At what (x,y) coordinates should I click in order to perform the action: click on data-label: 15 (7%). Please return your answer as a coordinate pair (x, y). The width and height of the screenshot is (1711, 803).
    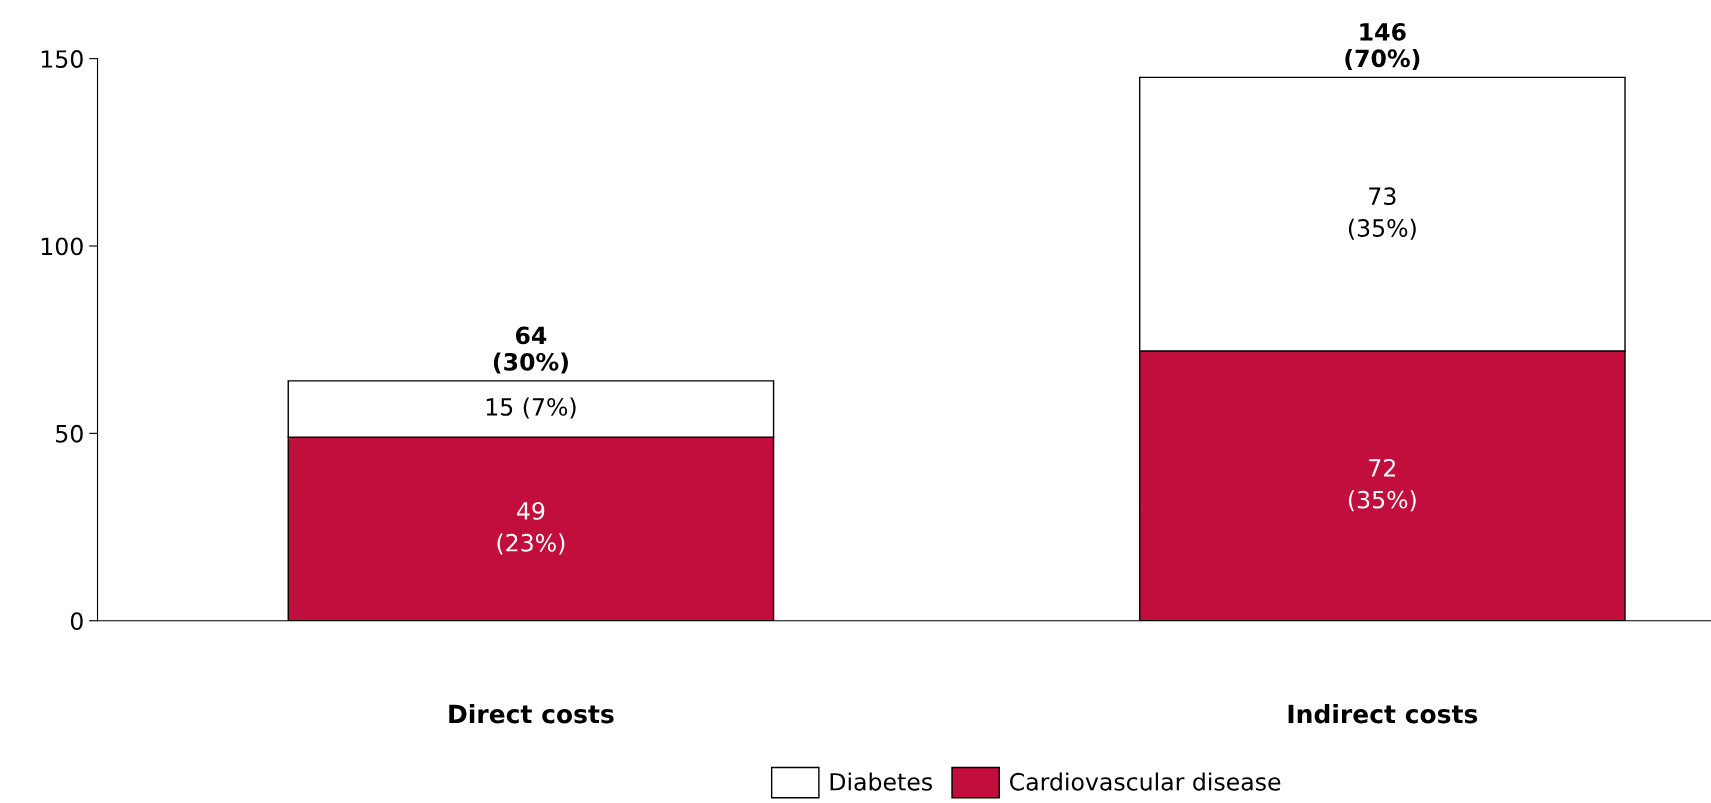
    Looking at the image, I should click on (531, 408).